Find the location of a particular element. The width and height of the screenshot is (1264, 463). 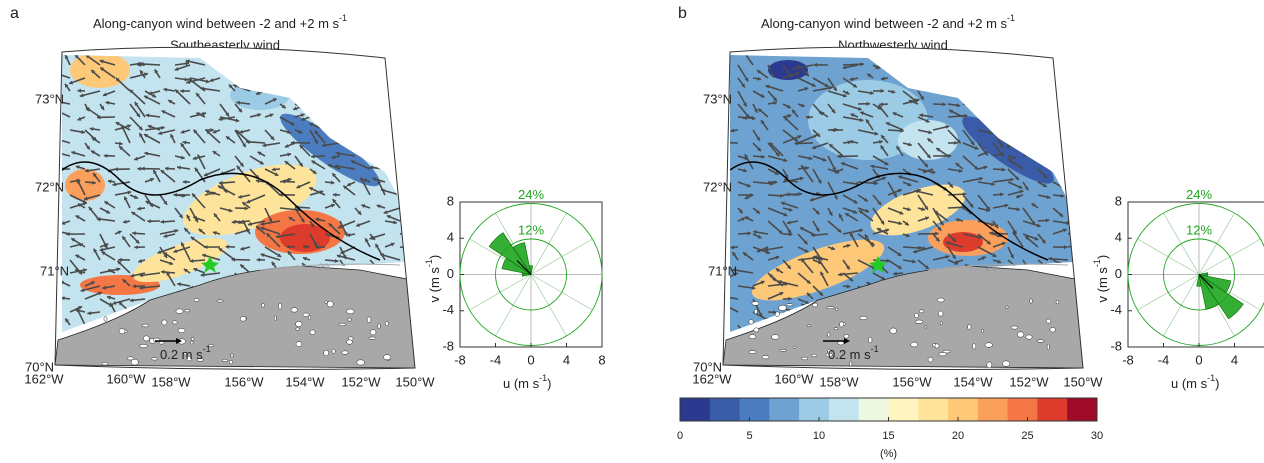

contour is located at coordinates (330, 267).